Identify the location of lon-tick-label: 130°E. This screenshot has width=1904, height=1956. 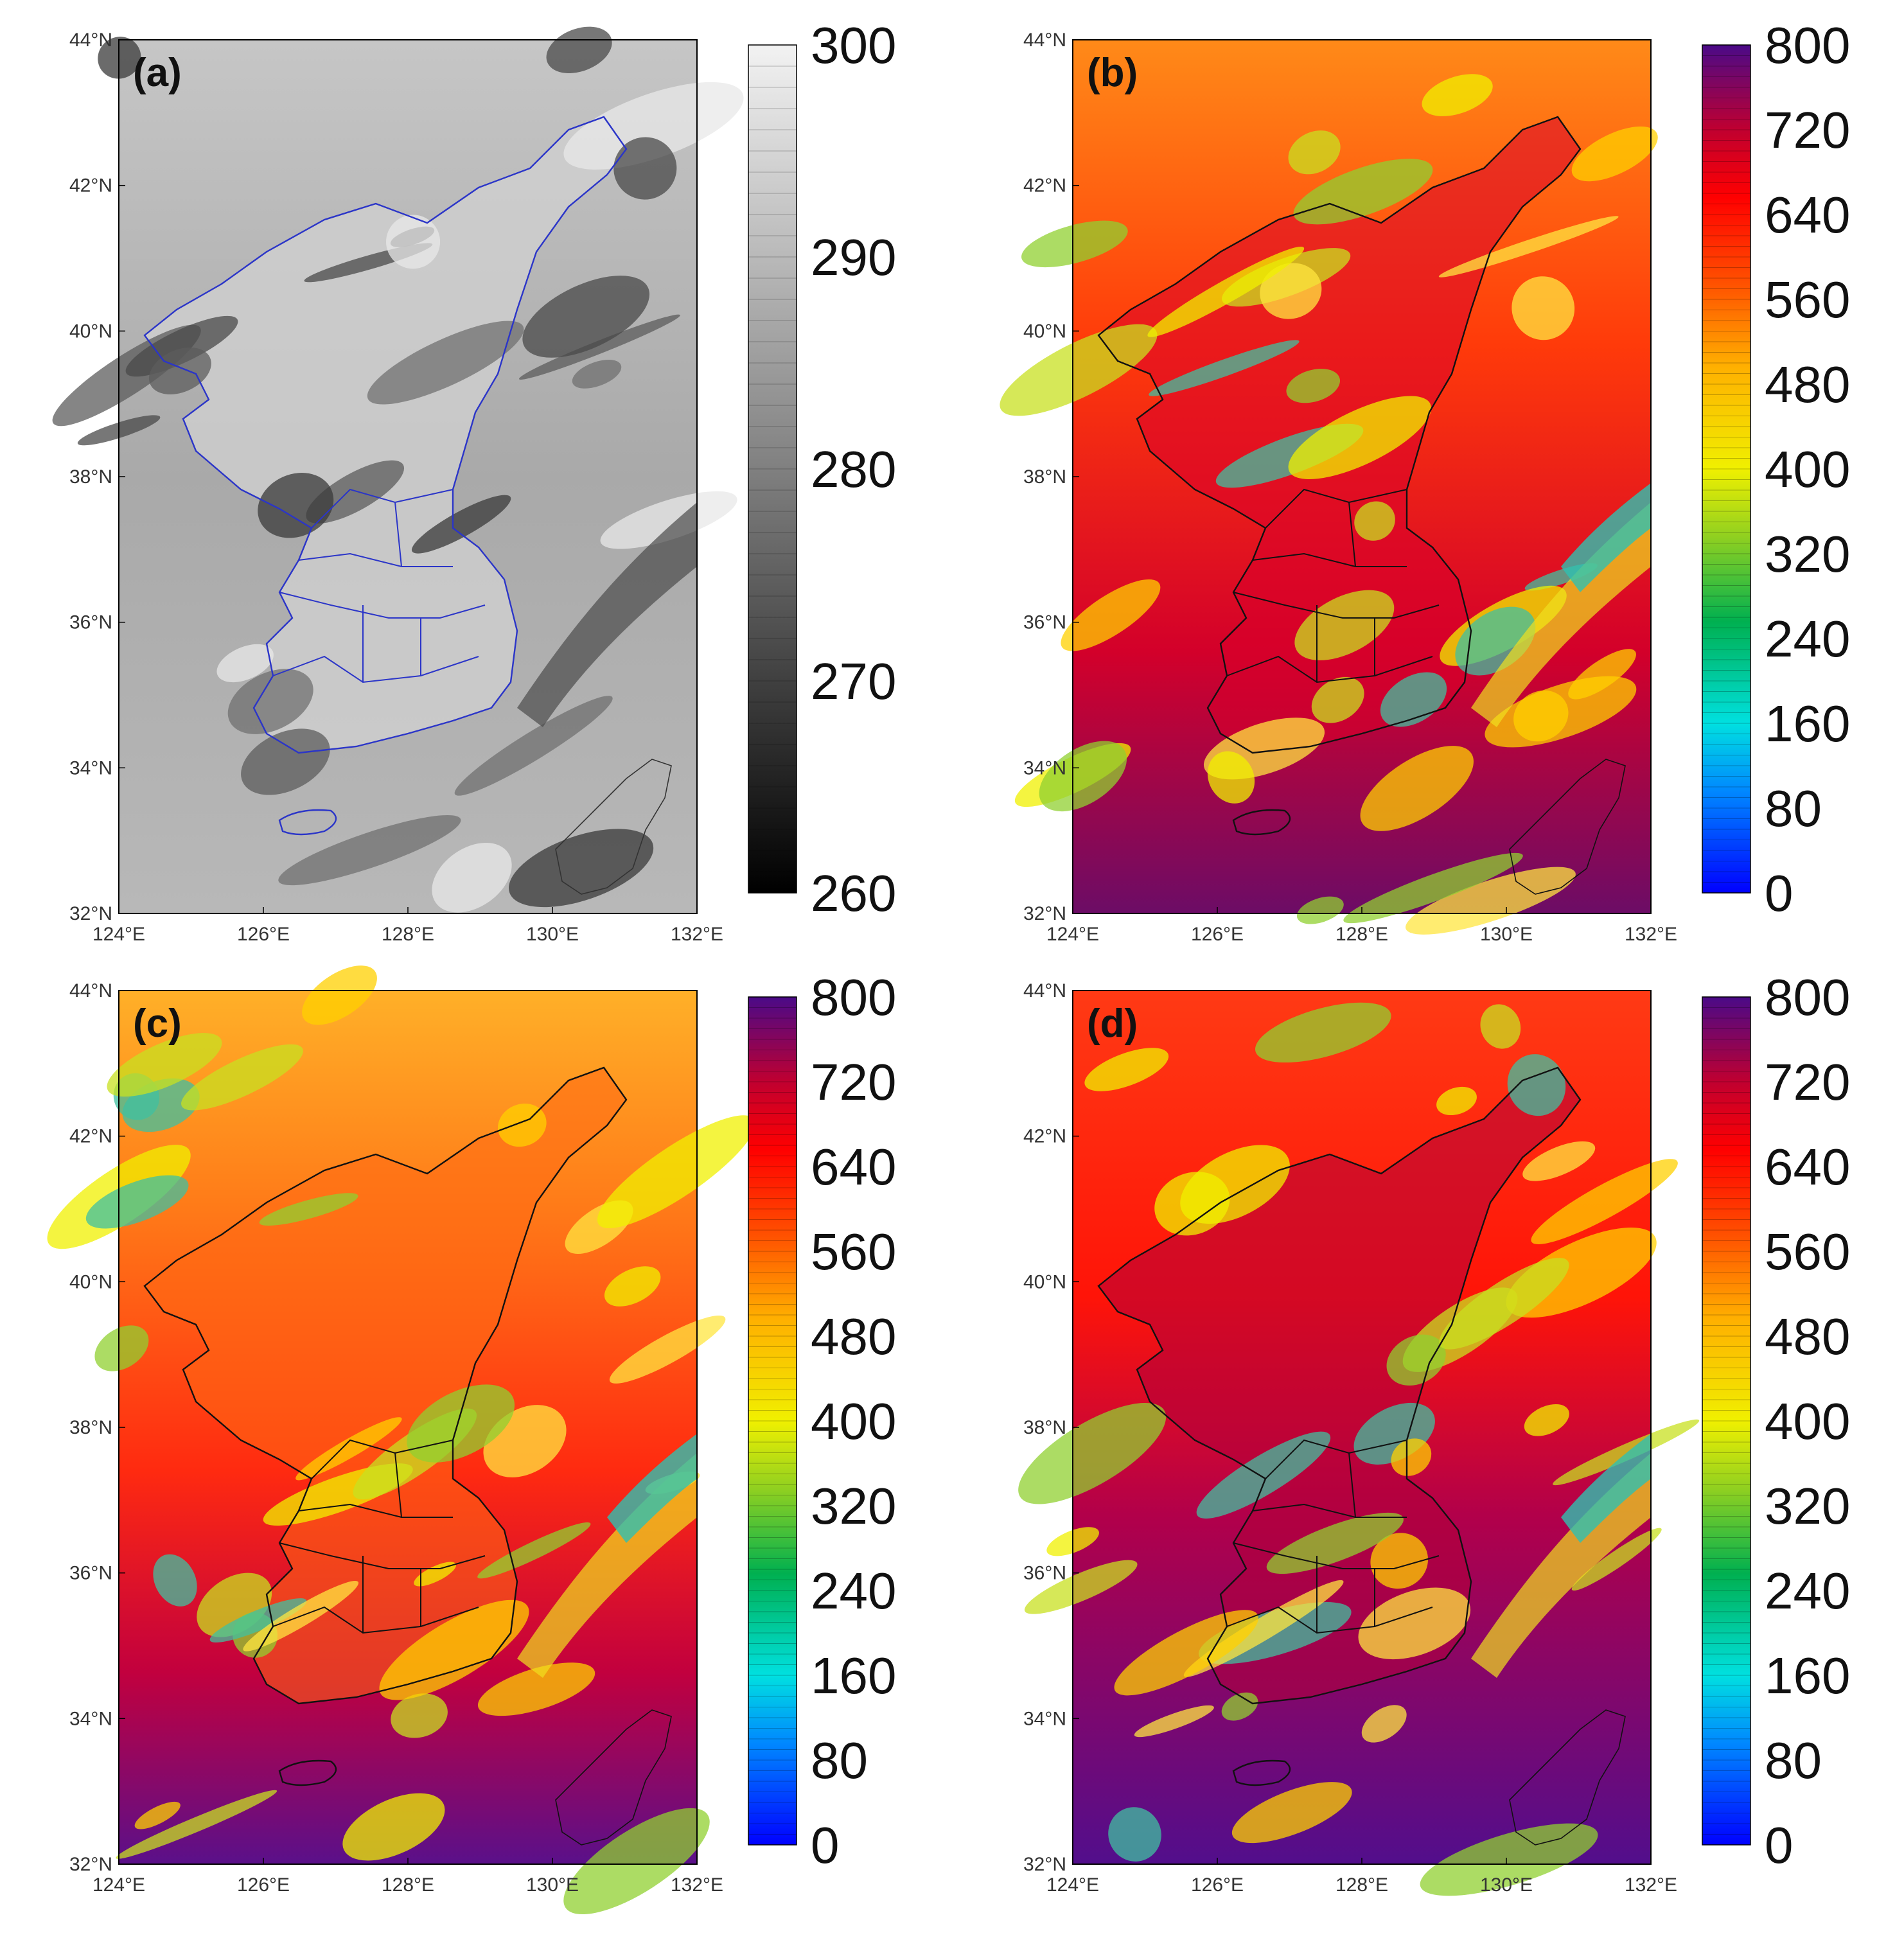
(552, 1885).